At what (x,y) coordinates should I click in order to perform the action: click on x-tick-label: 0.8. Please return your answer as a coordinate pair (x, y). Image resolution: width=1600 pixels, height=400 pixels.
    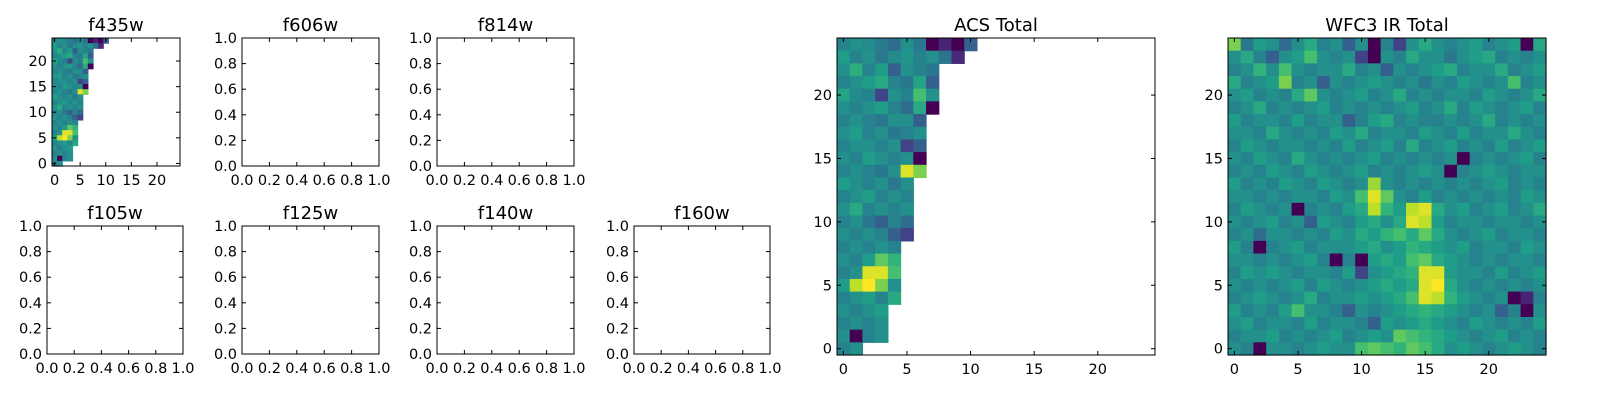
    Looking at the image, I should click on (742, 369).